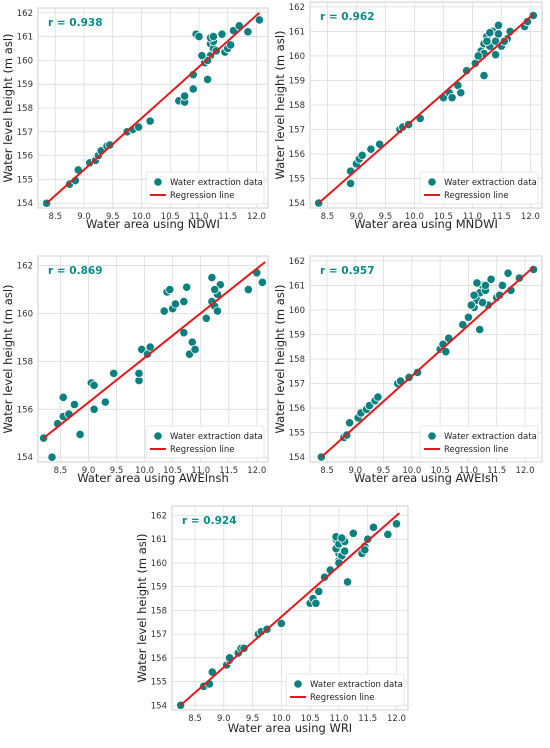  What do you see at coordinates (297, 409) in the screenshot?
I see `y-tick-label: 156` at bounding box center [297, 409].